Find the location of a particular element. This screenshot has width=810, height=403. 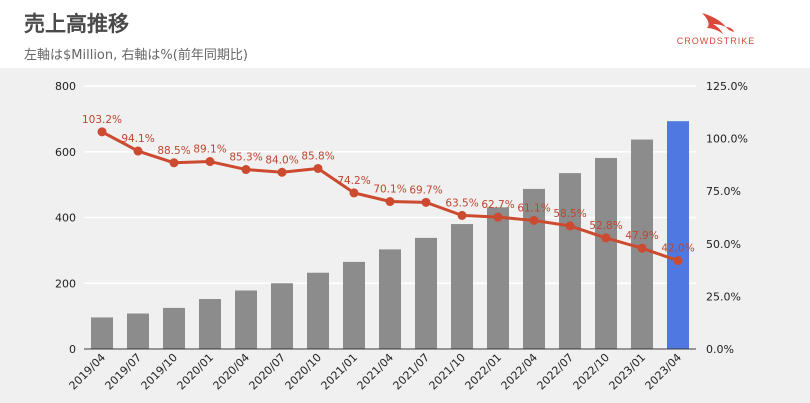

data-label: 88.5% is located at coordinates (173, 151).